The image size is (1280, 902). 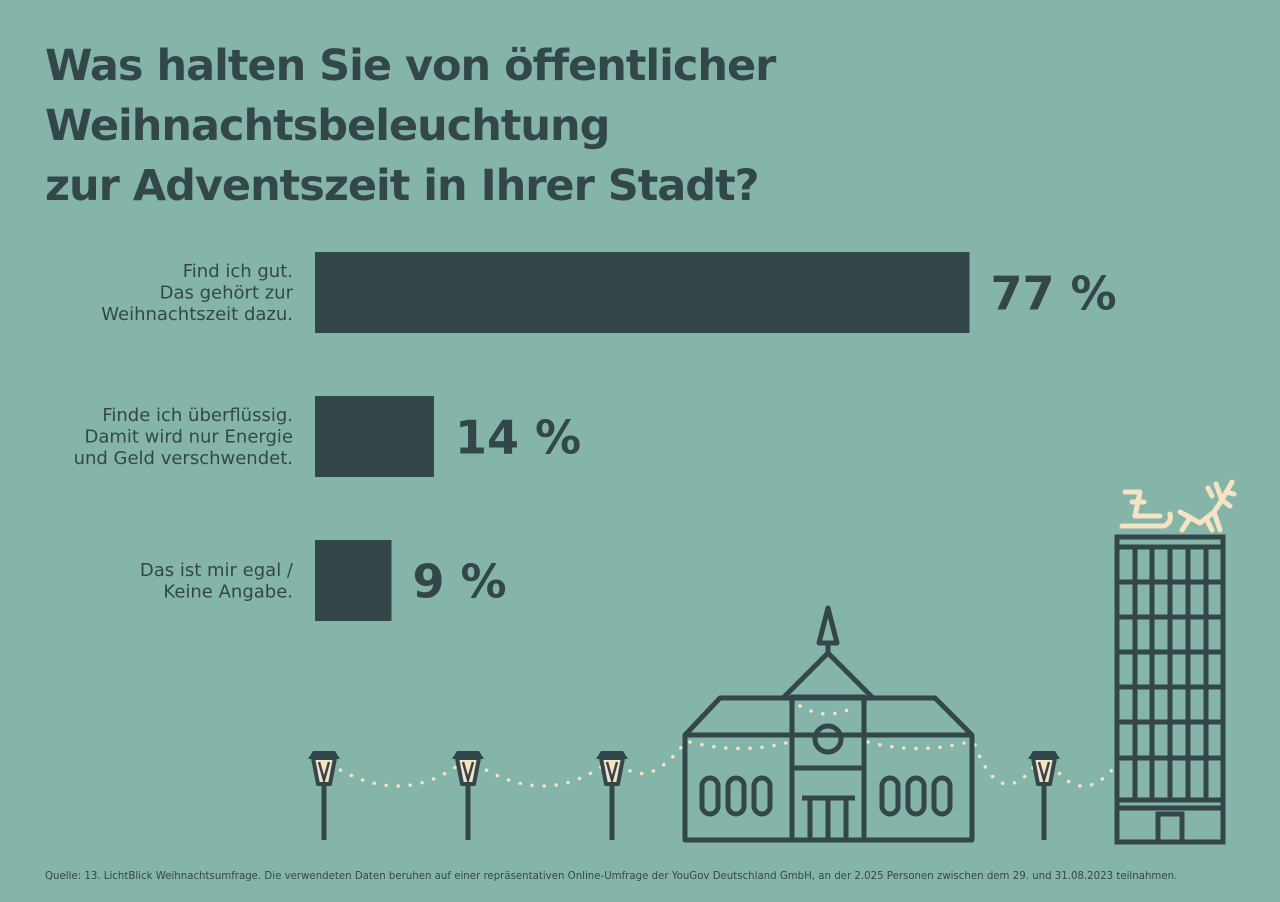 What do you see at coordinates (1170, 689) in the screenshot?
I see `skyscraper-icon` at bounding box center [1170, 689].